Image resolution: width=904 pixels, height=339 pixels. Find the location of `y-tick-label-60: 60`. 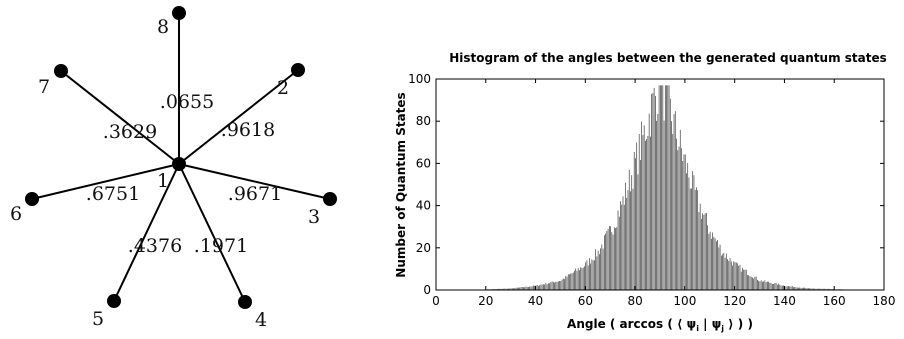

y-tick-label-60: 60 is located at coordinates (423, 163).